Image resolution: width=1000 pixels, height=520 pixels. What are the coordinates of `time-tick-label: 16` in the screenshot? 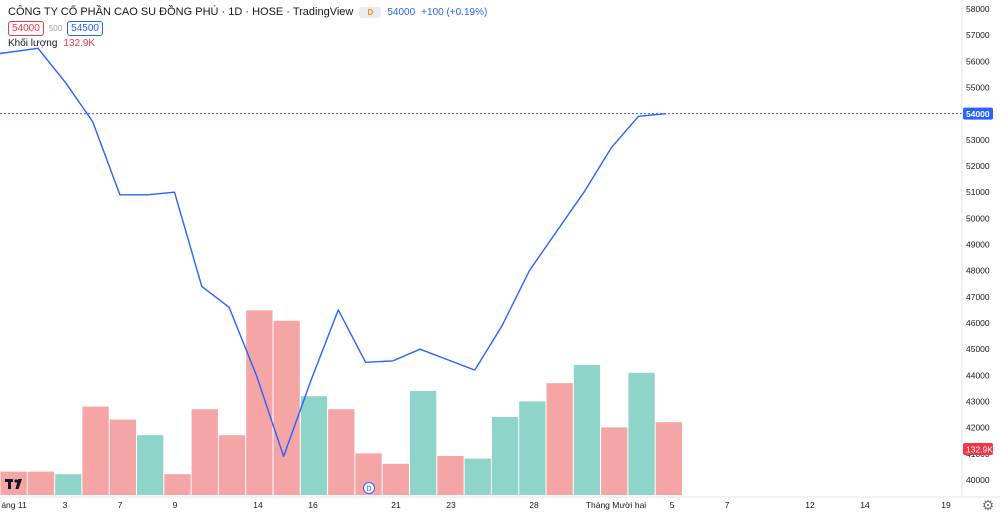 It's located at (313, 505).